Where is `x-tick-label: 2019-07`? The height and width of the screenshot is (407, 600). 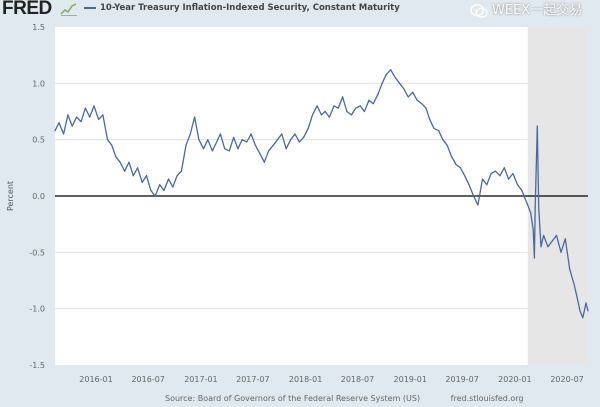 x-tick-label: 2019-07 is located at coordinates (461, 379).